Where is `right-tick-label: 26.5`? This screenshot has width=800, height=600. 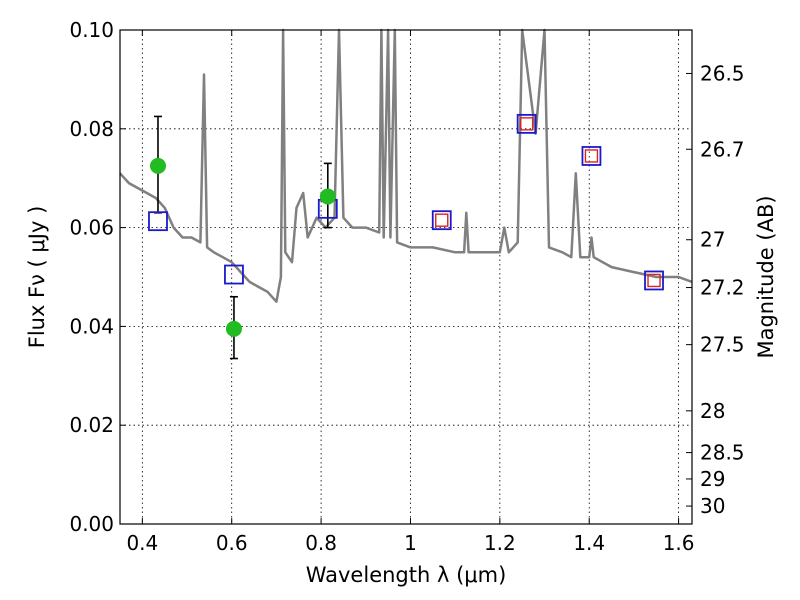
right-tick-label: 26.5 is located at coordinates (722, 73).